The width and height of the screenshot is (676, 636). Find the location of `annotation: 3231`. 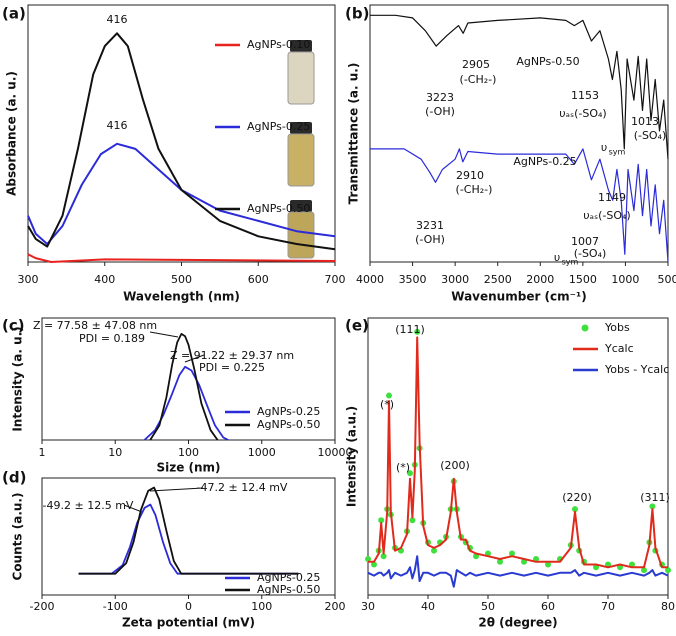

annotation: 3231 is located at coordinates (430, 225).